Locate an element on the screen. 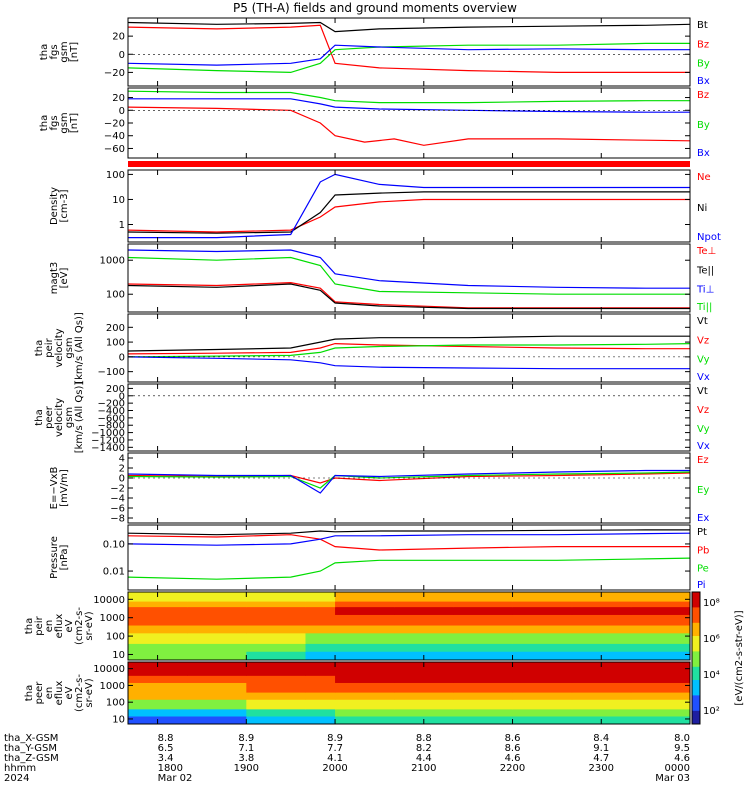 The image size is (750, 800). y-tick-label: −20 is located at coordinates (114, 73).